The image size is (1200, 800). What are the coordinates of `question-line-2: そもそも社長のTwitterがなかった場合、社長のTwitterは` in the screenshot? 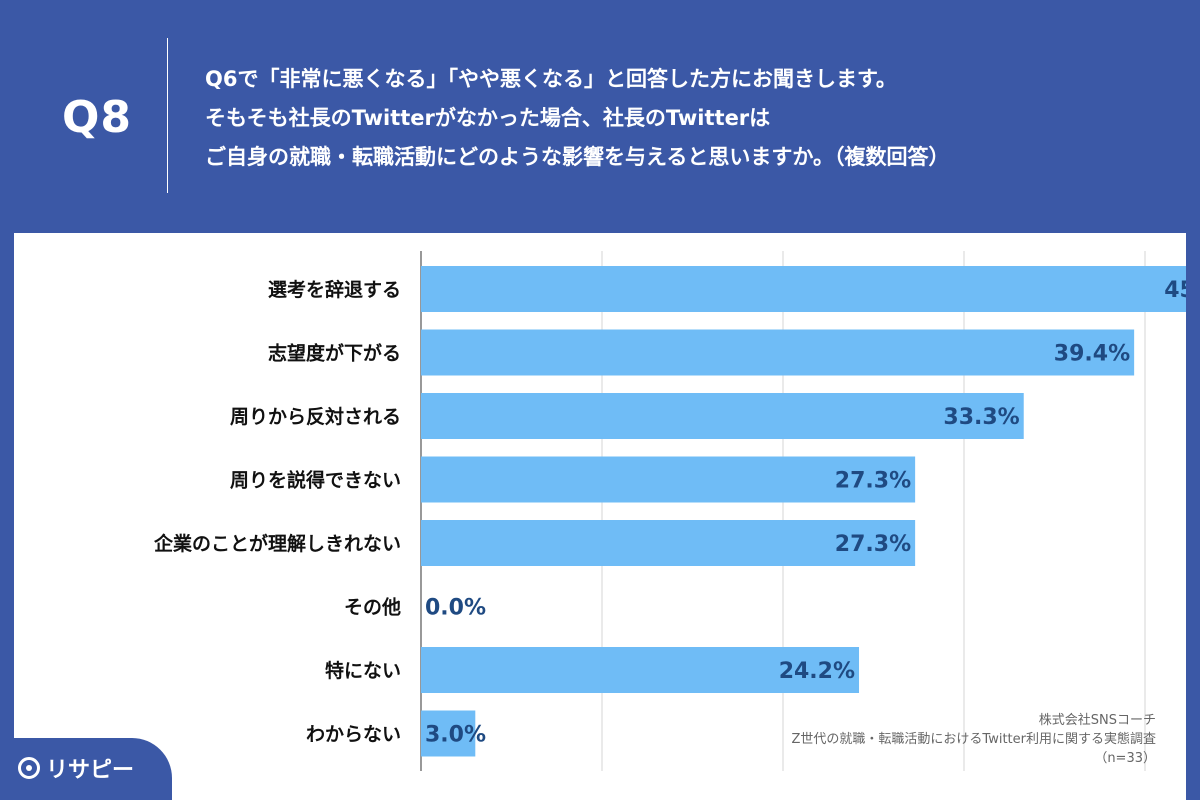 It's located at (488, 118).